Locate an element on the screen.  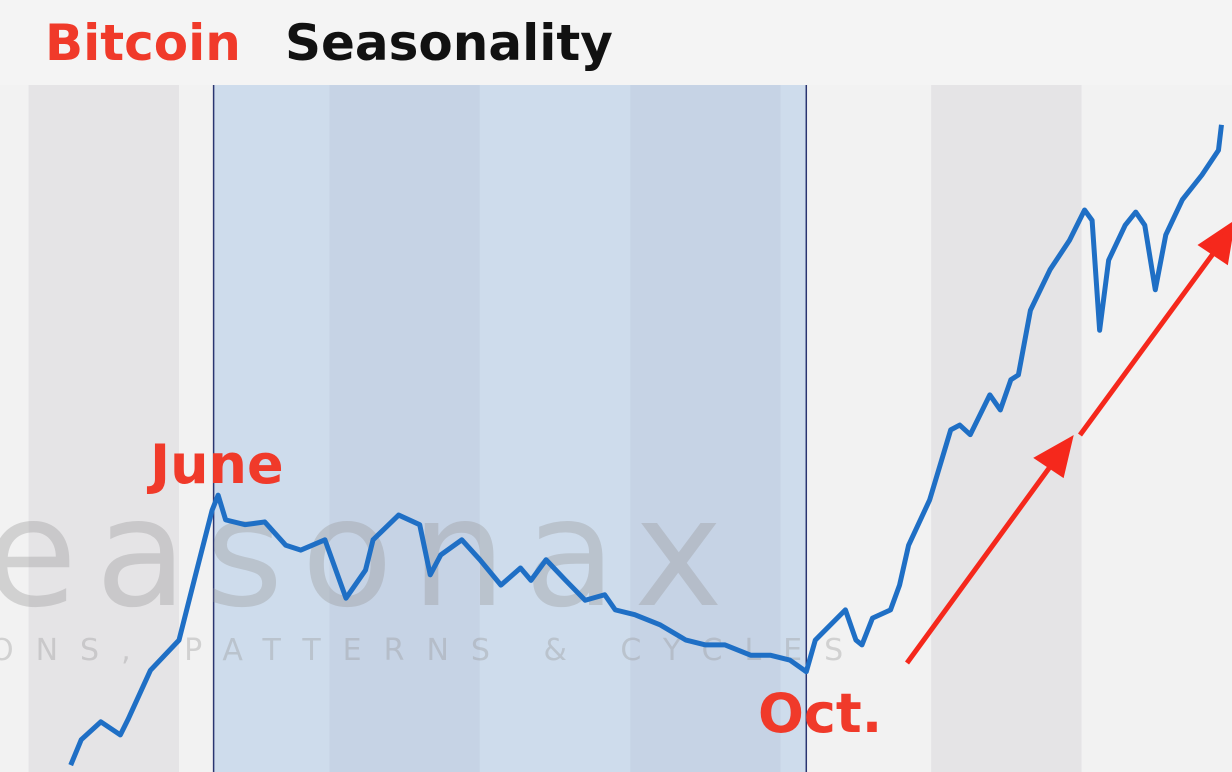
watermark-tagline: ONS, PATTERNS & CYCLES is located at coordinates (432, 650).